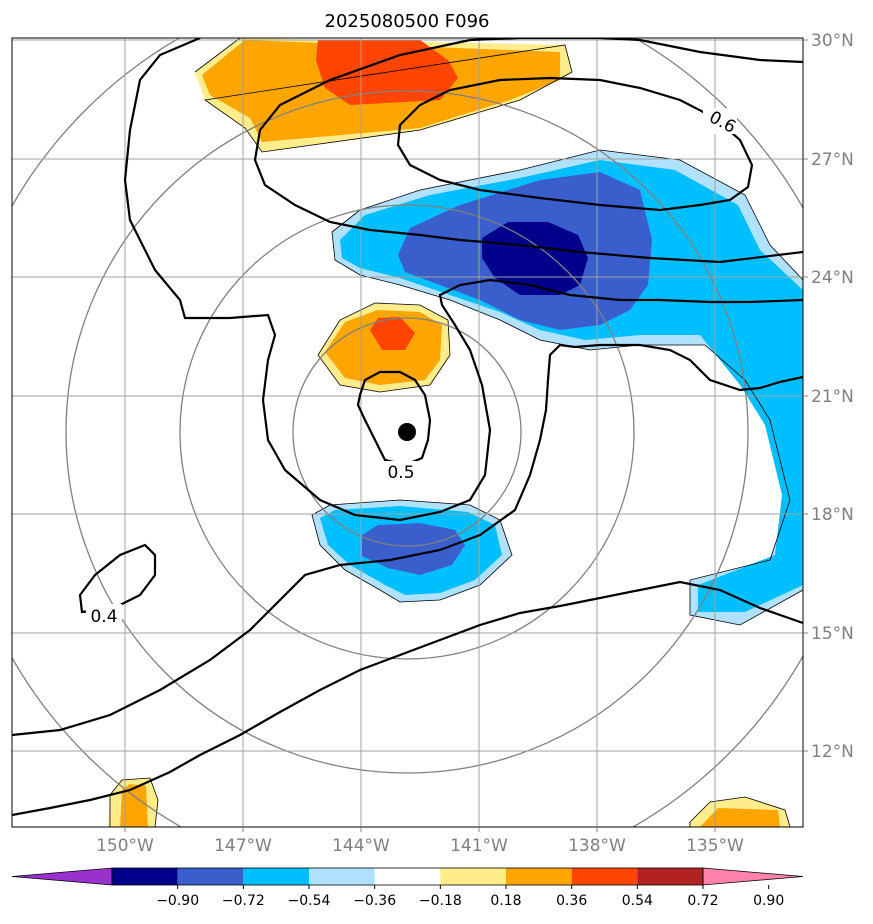  I want to click on positive-anomaly-southwest, so click(133, 802).